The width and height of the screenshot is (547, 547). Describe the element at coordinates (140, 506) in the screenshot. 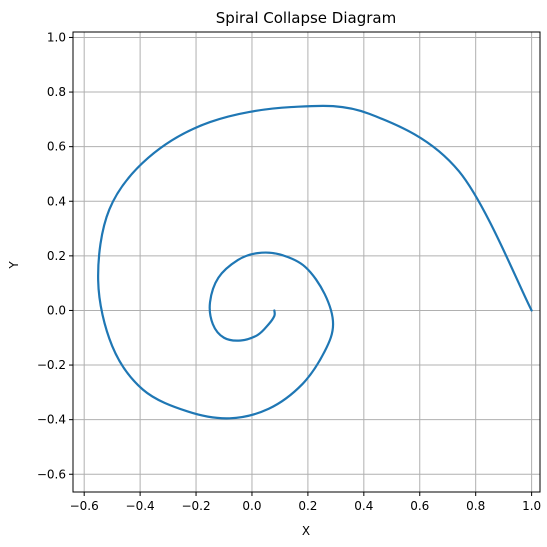

I see `x-tick-label: −0.4` at that location.